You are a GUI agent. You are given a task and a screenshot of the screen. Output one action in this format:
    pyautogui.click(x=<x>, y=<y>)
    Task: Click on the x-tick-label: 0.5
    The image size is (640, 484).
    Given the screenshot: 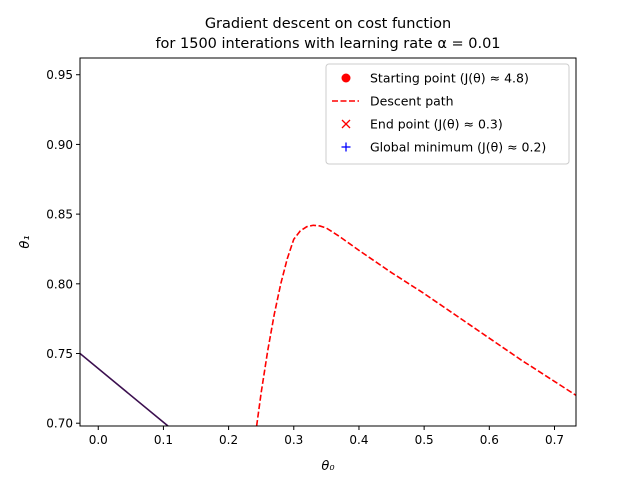 What is the action you would take?
    pyautogui.click(x=424, y=440)
    